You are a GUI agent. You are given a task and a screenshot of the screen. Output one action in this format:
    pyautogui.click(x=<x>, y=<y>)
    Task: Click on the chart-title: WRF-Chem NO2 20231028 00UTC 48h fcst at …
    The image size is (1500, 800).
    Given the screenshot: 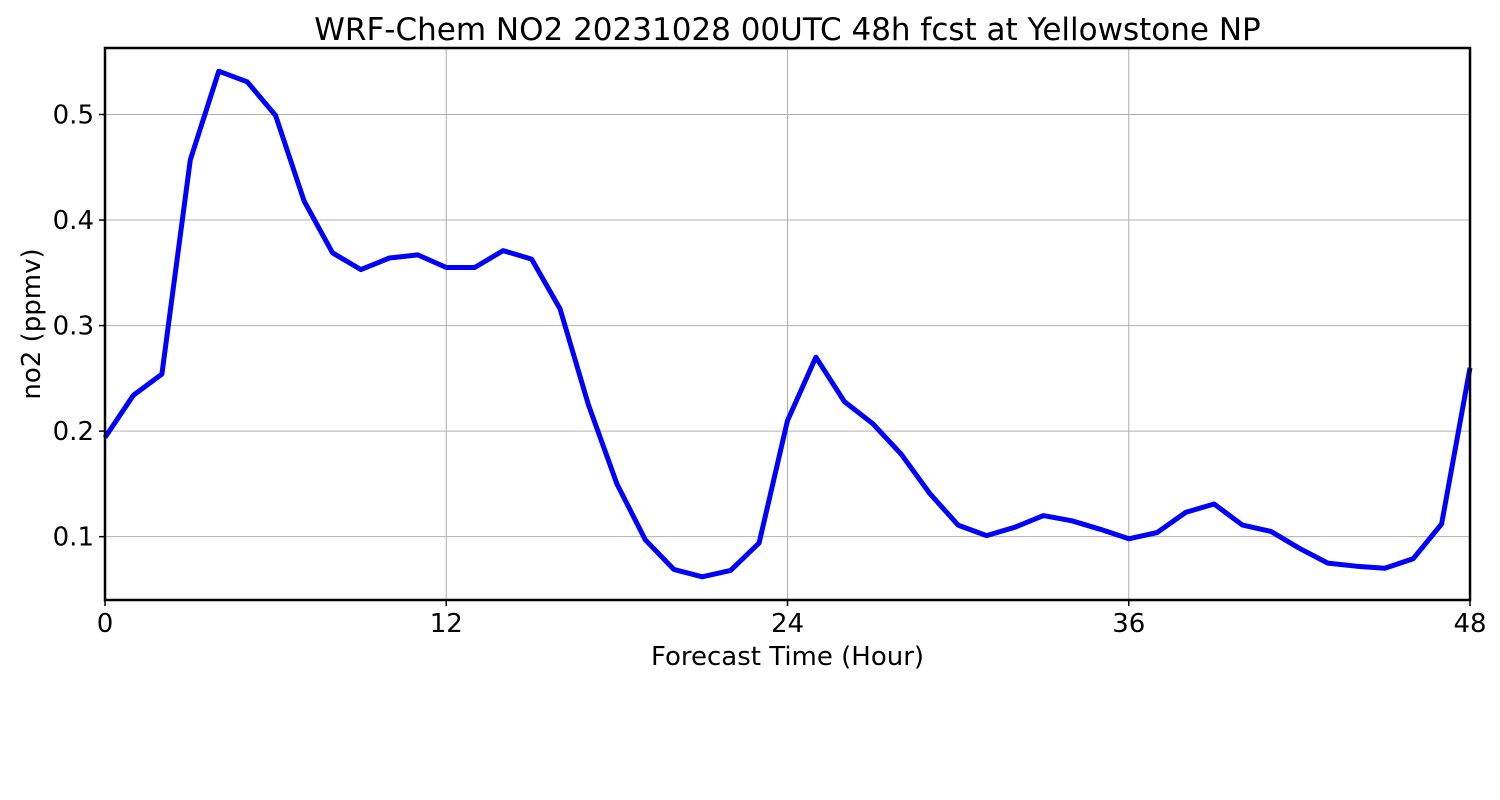 What is the action you would take?
    pyautogui.click(x=787, y=30)
    